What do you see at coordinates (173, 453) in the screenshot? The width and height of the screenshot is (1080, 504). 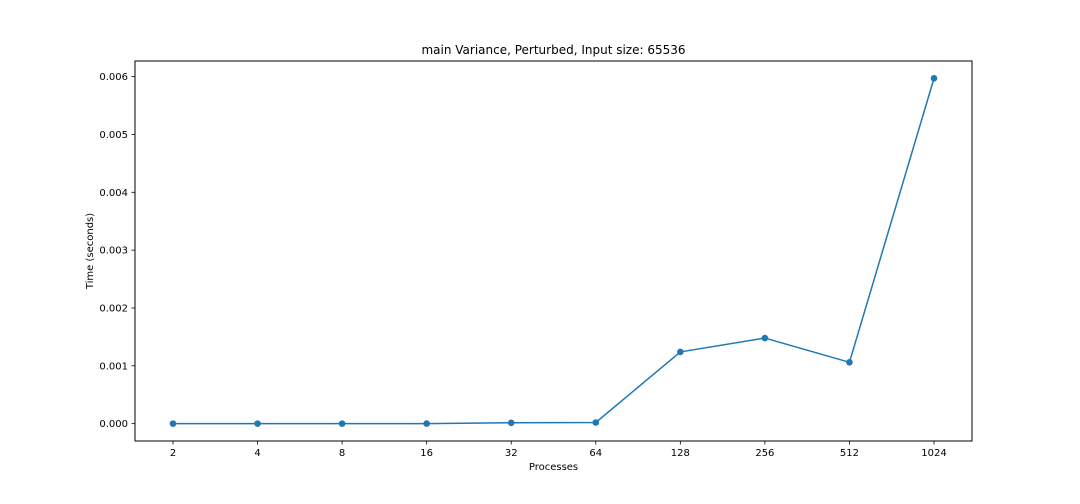 I see `x-tick-label: 2` at bounding box center [173, 453].